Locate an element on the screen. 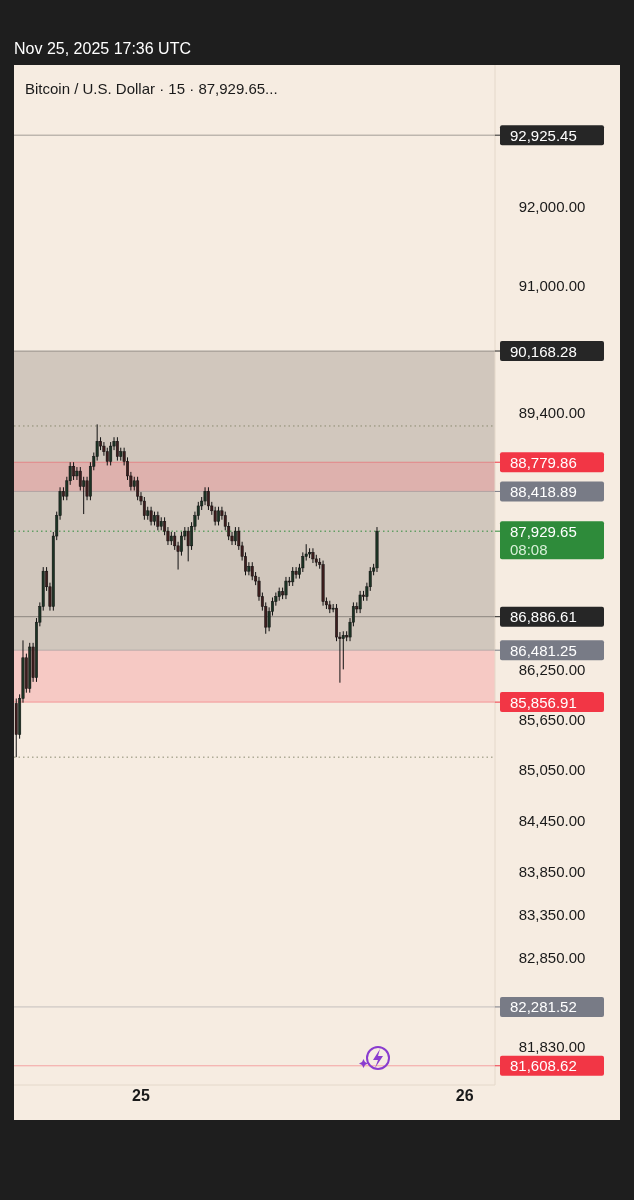 This screenshot has width=634, height=1200. y-tick-label: 85,650.00 is located at coordinates (552, 719).